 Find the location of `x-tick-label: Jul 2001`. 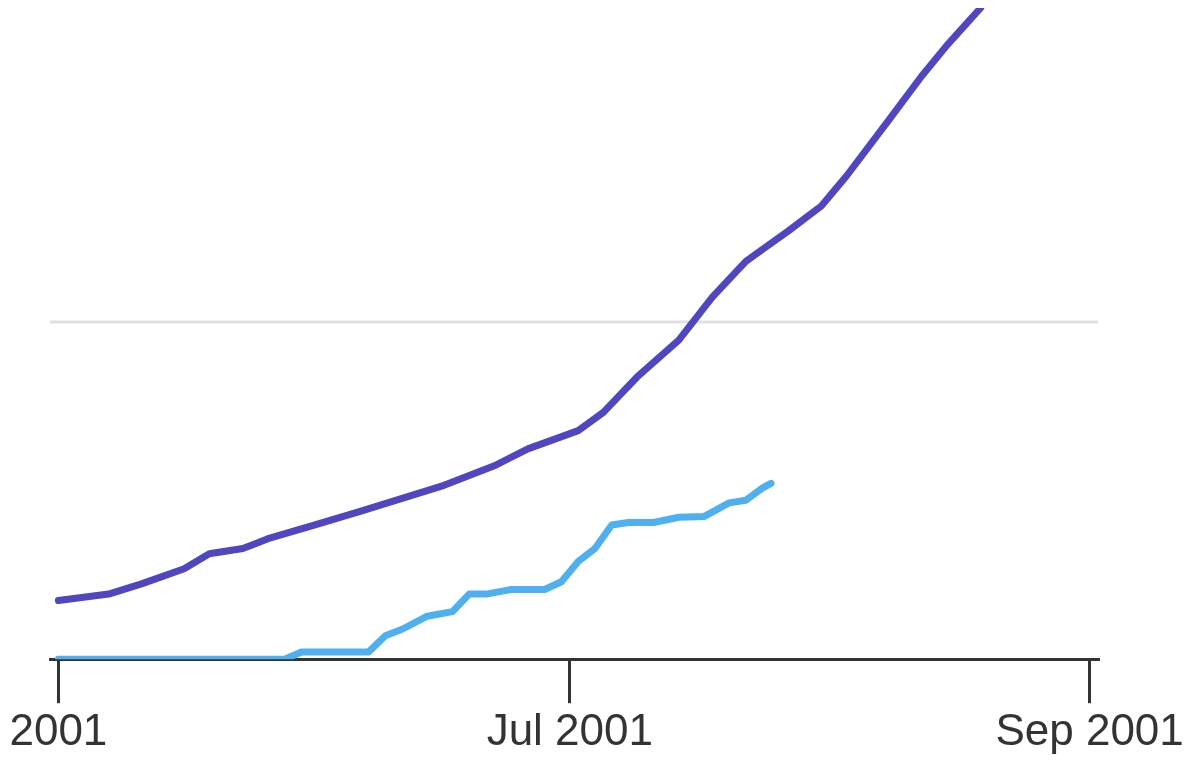

x-tick-label: Jul 2001 is located at coordinates (569, 729).